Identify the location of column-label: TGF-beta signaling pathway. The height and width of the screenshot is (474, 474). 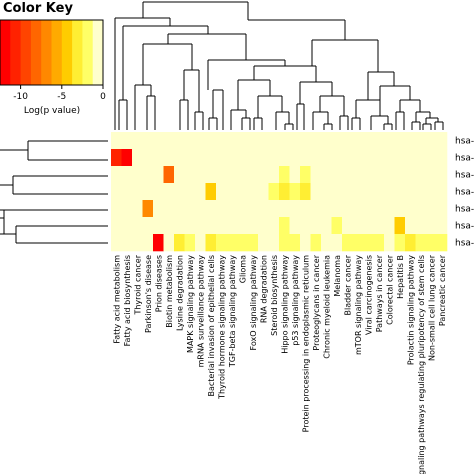
(232, 311).